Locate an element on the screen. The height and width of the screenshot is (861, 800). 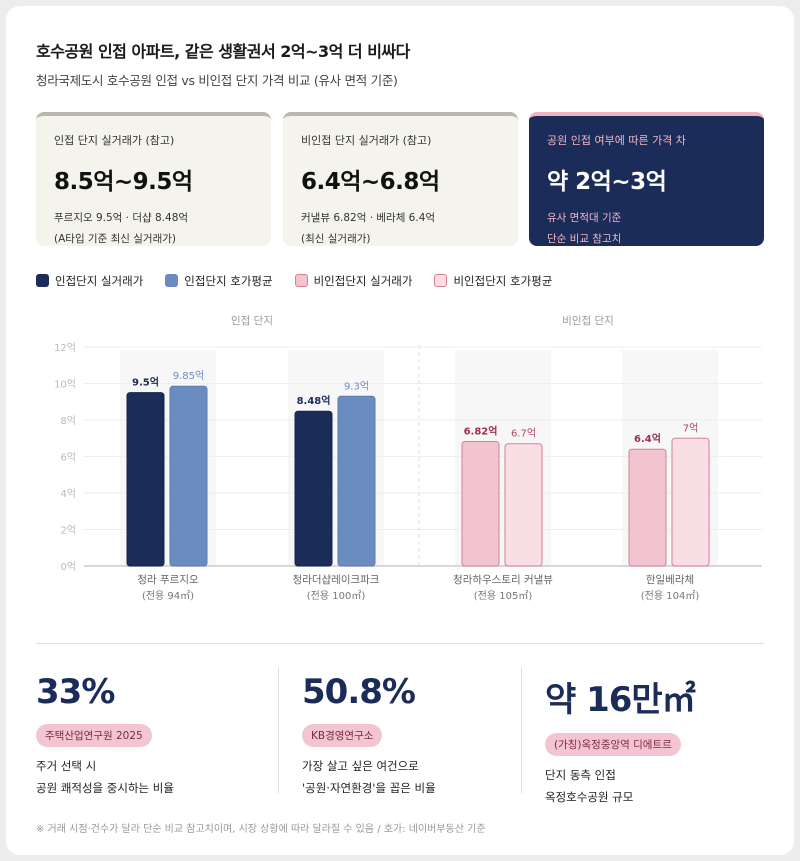
source-badge: (가칭)옥정중앙역 디에트르 is located at coordinates (613, 744).